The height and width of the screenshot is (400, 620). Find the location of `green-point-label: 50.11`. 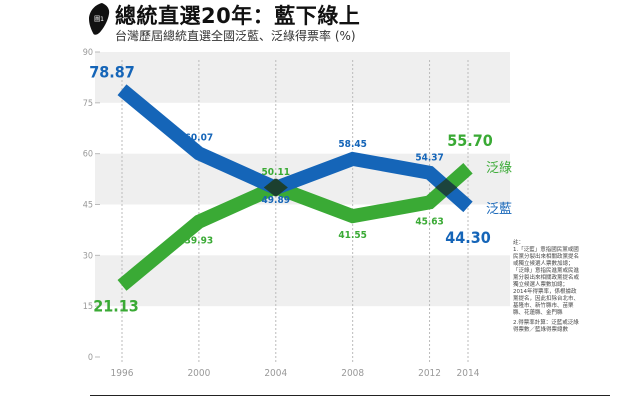

green-point-label: 50.11 is located at coordinates (276, 172).